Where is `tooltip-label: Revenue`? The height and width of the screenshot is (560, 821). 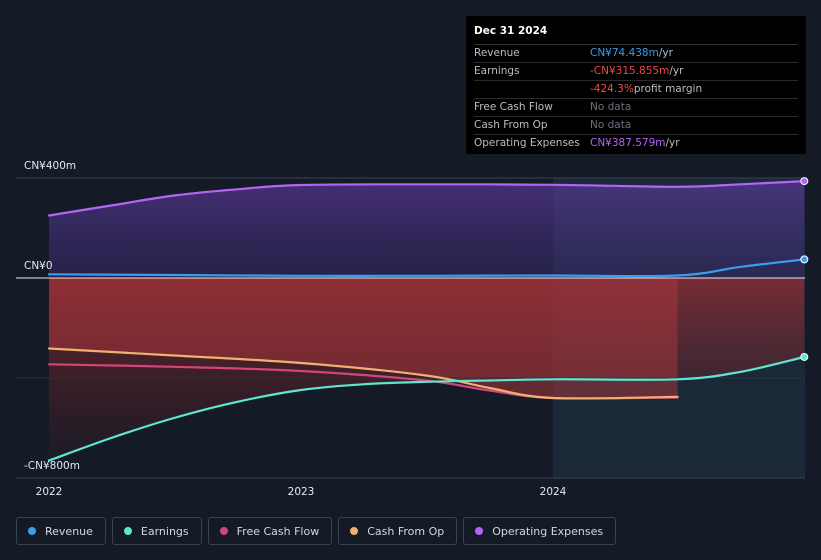
tooltip-label: Revenue is located at coordinates (497, 53).